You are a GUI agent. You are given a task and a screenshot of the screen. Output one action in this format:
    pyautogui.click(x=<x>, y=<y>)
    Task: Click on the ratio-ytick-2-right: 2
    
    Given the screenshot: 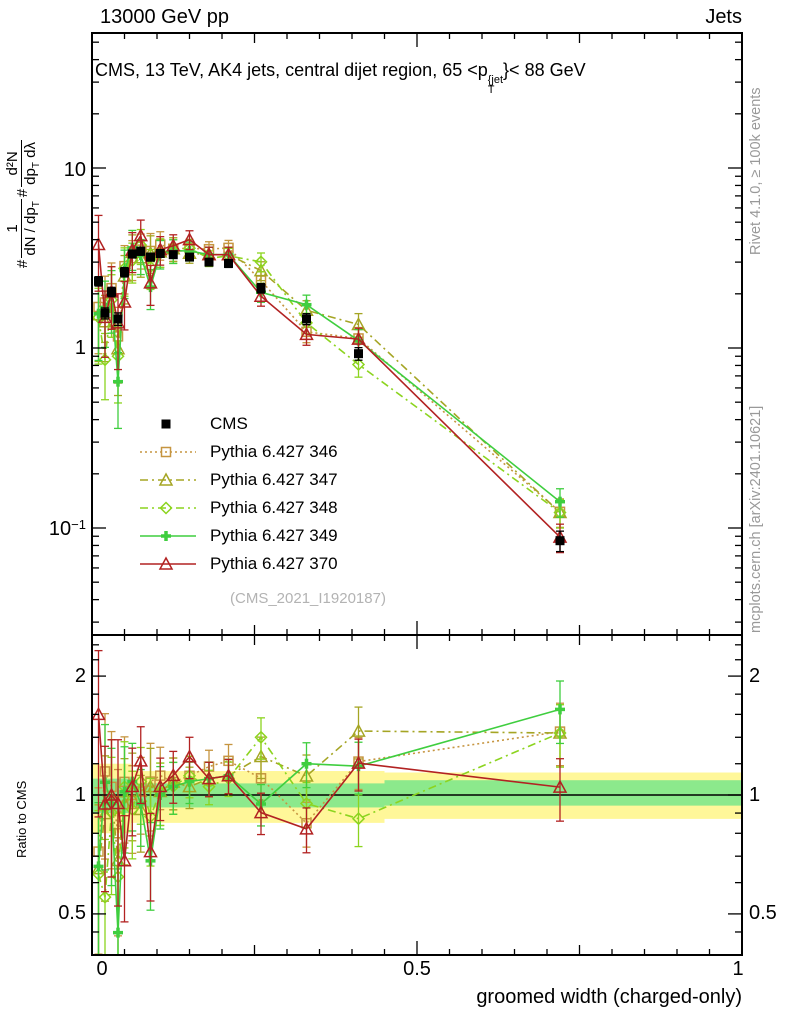 What is the action you would take?
    pyautogui.click(x=755, y=676)
    